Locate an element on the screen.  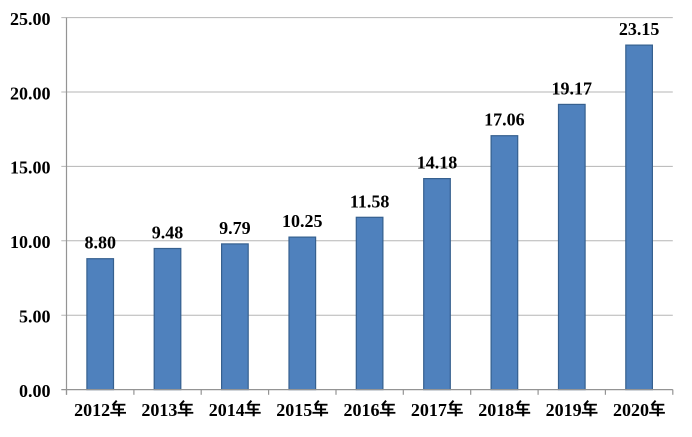
svg-text: 23.15 is located at coordinates (639, 29).